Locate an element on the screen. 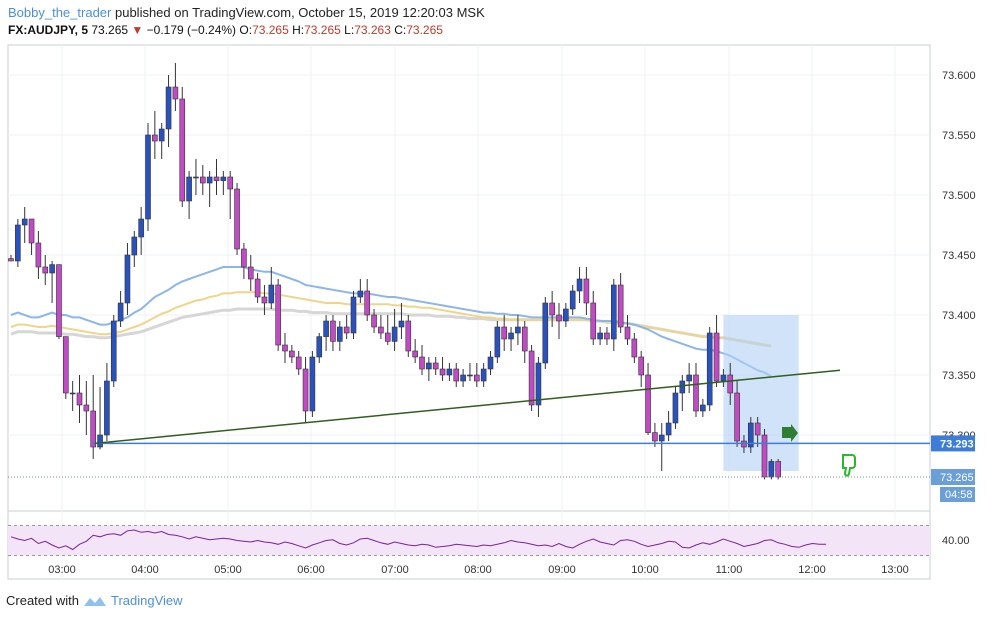  trend-line is located at coordinates (467, 407).